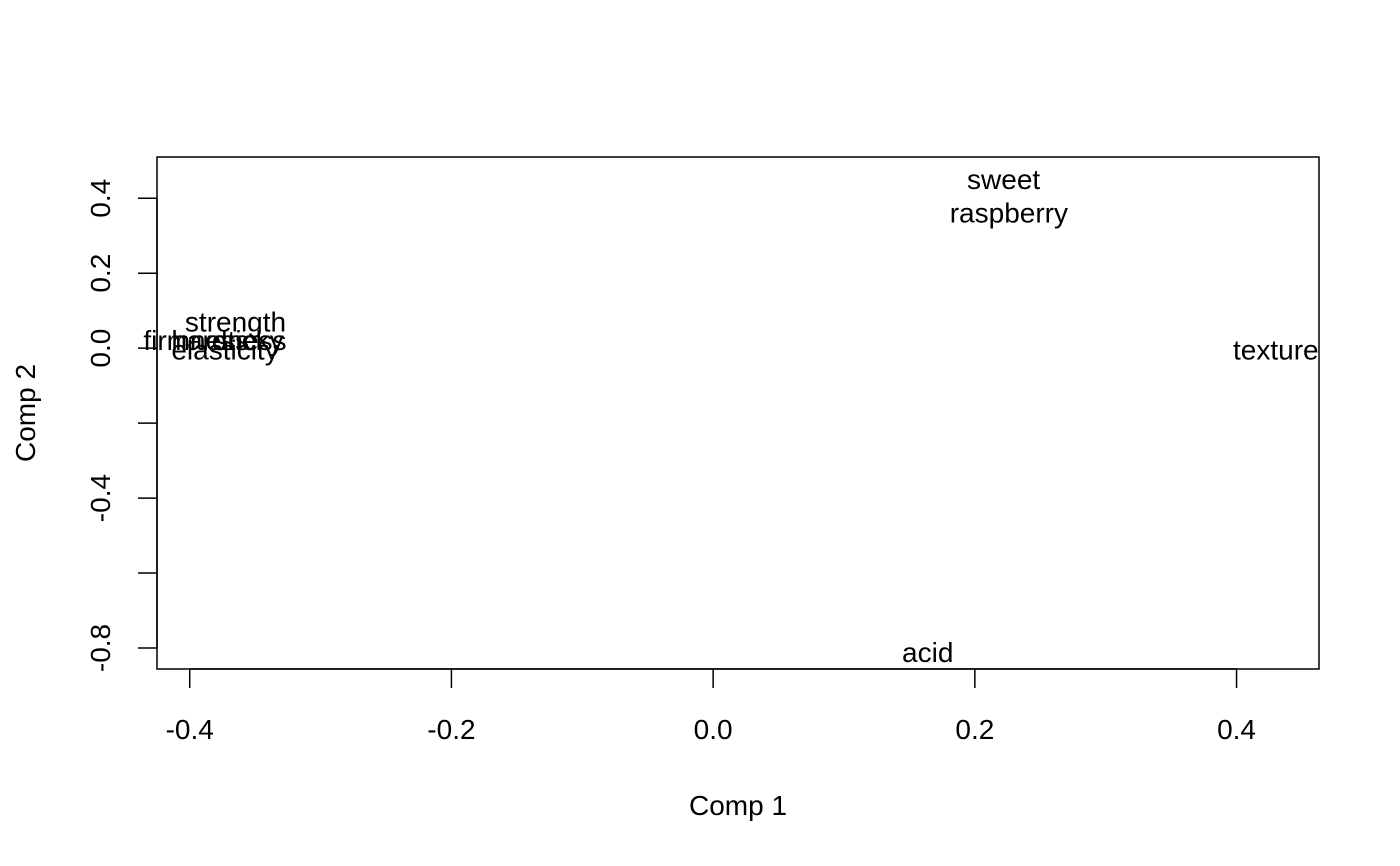 The width and height of the screenshot is (1400, 866). Describe the element at coordinates (196, 340) in the screenshot. I see `point-label-firmness: firmness` at that location.